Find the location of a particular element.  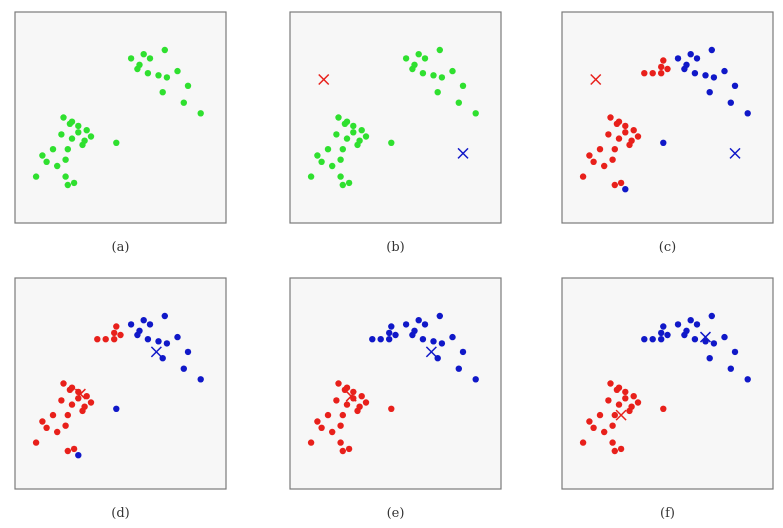

panel-caption: (e) is located at coordinates (396, 513).